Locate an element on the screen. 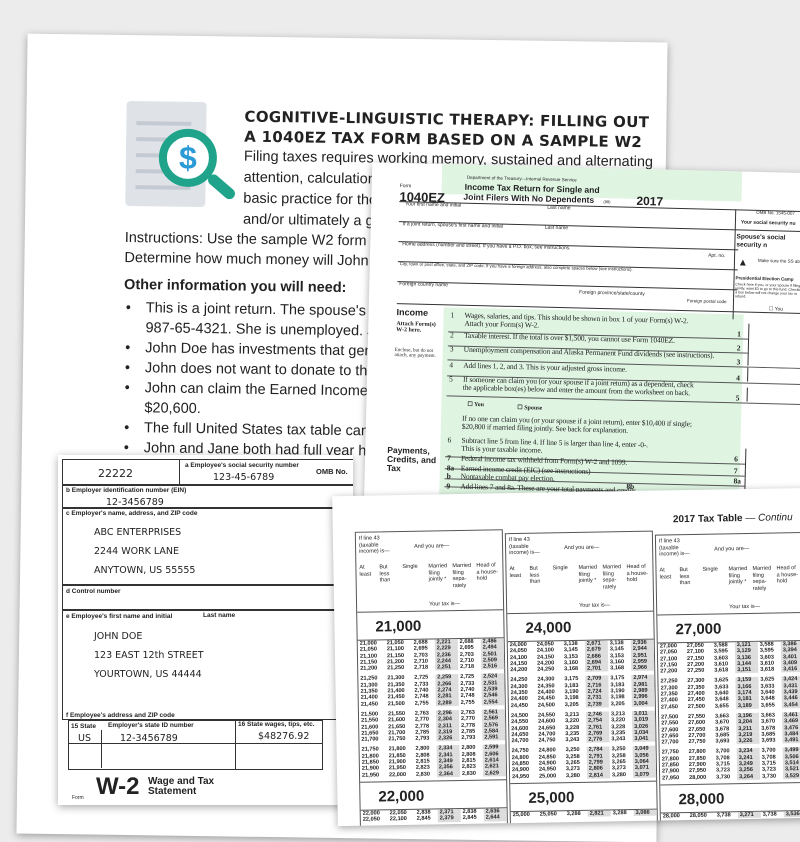 The width and height of the screenshot is (800, 842). tax-cell: 3,738 is located at coordinates (723, 815).